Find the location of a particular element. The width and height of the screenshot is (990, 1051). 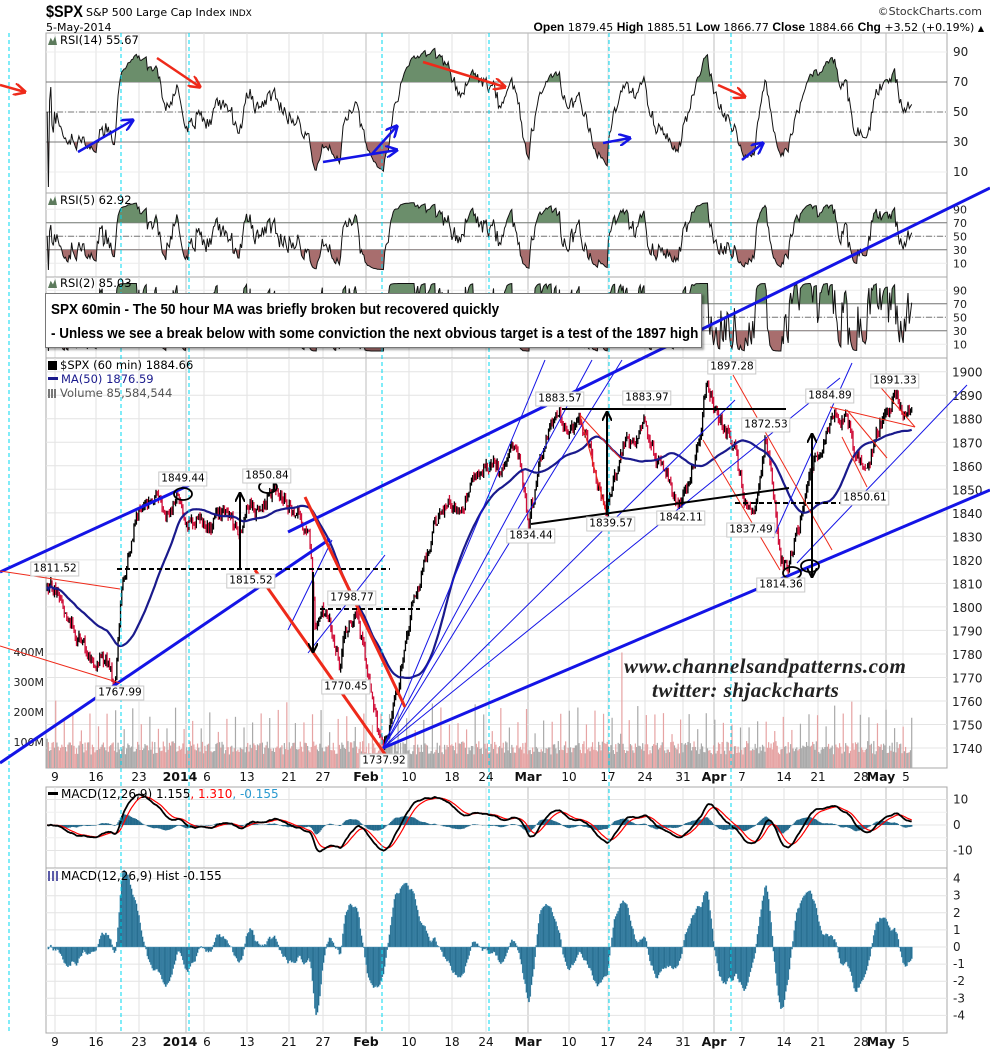

rsi-axis-tick: 30 is located at coordinates (960, 250).